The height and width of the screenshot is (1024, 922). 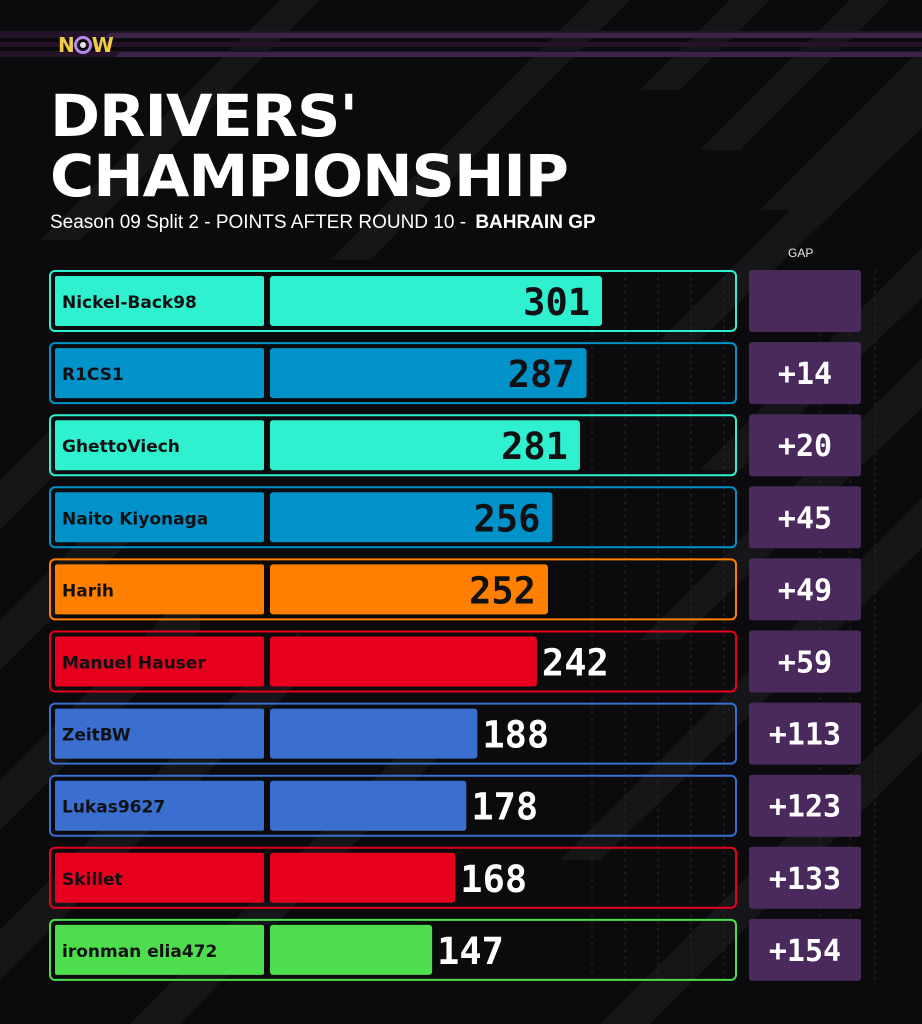 I want to click on driver-name: ironman elia472, so click(x=139, y=952).